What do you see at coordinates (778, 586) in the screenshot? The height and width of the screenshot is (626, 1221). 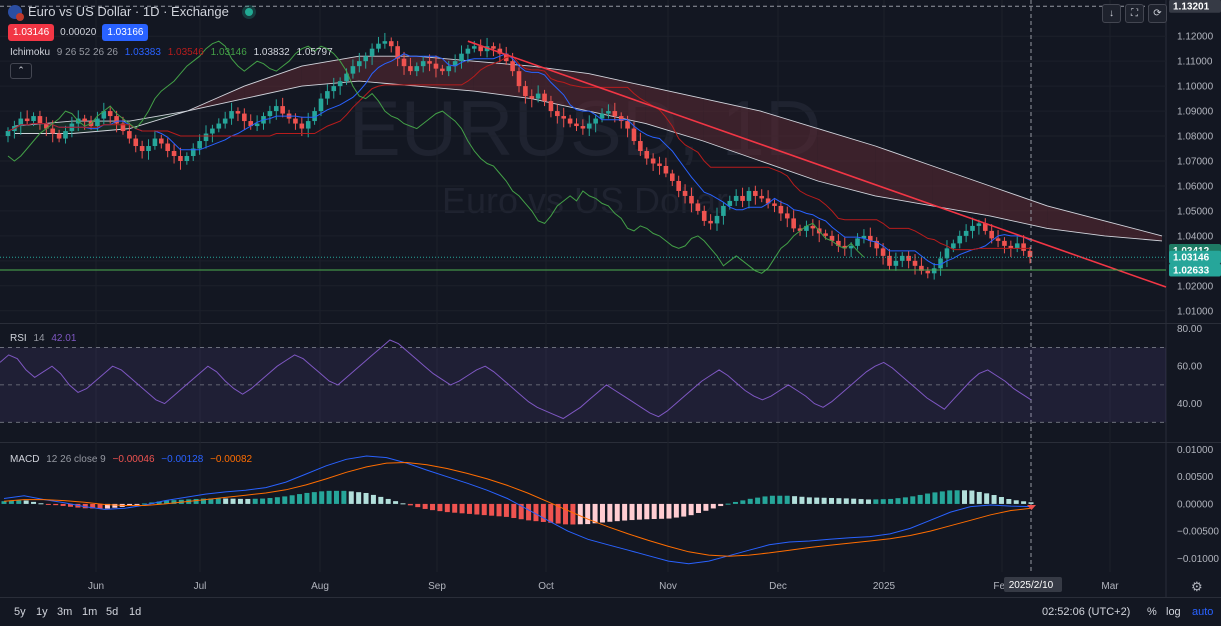 I see `time-tick-label: Dec` at bounding box center [778, 586].